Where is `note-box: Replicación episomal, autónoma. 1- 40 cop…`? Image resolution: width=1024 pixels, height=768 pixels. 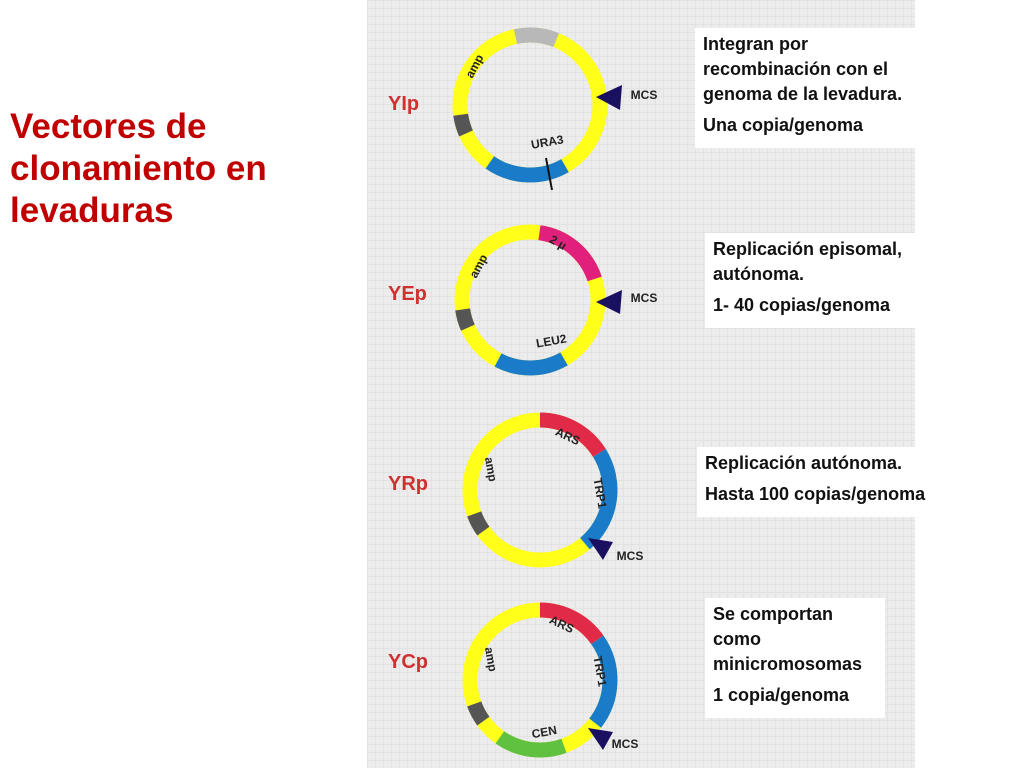 note-box: Replicación episomal, autónoma. 1- 40 cop… is located at coordinates (825, 280).